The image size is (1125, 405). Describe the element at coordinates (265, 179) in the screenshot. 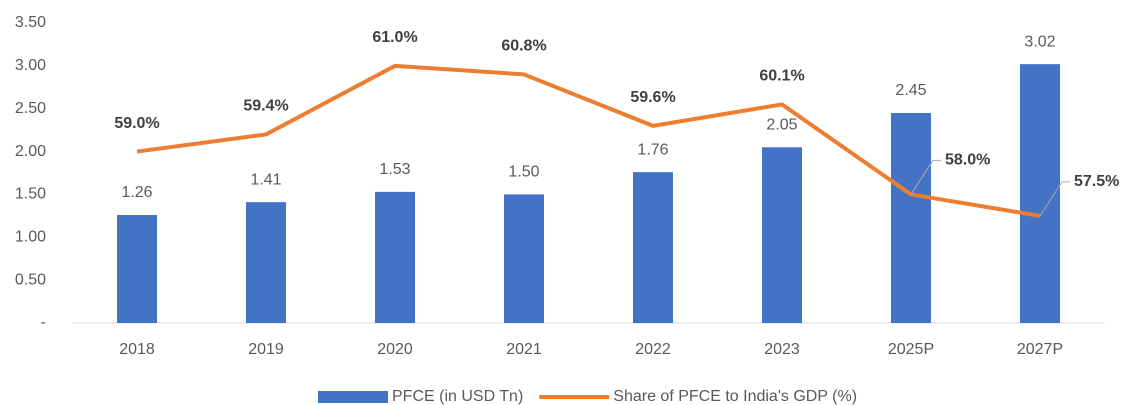

I see `bar-value-label: 1.41` at that location.